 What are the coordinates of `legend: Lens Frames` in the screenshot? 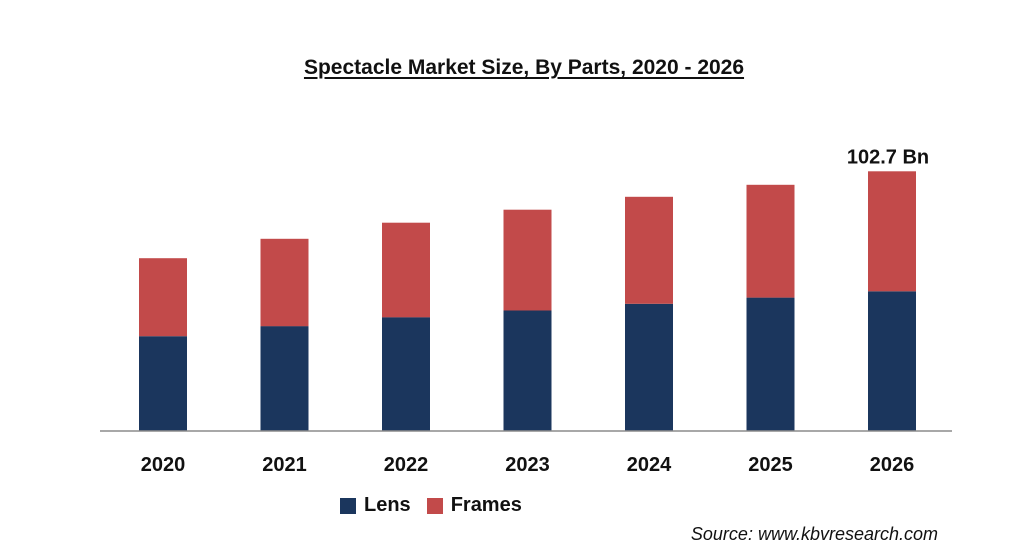 It's located at (439, 505).